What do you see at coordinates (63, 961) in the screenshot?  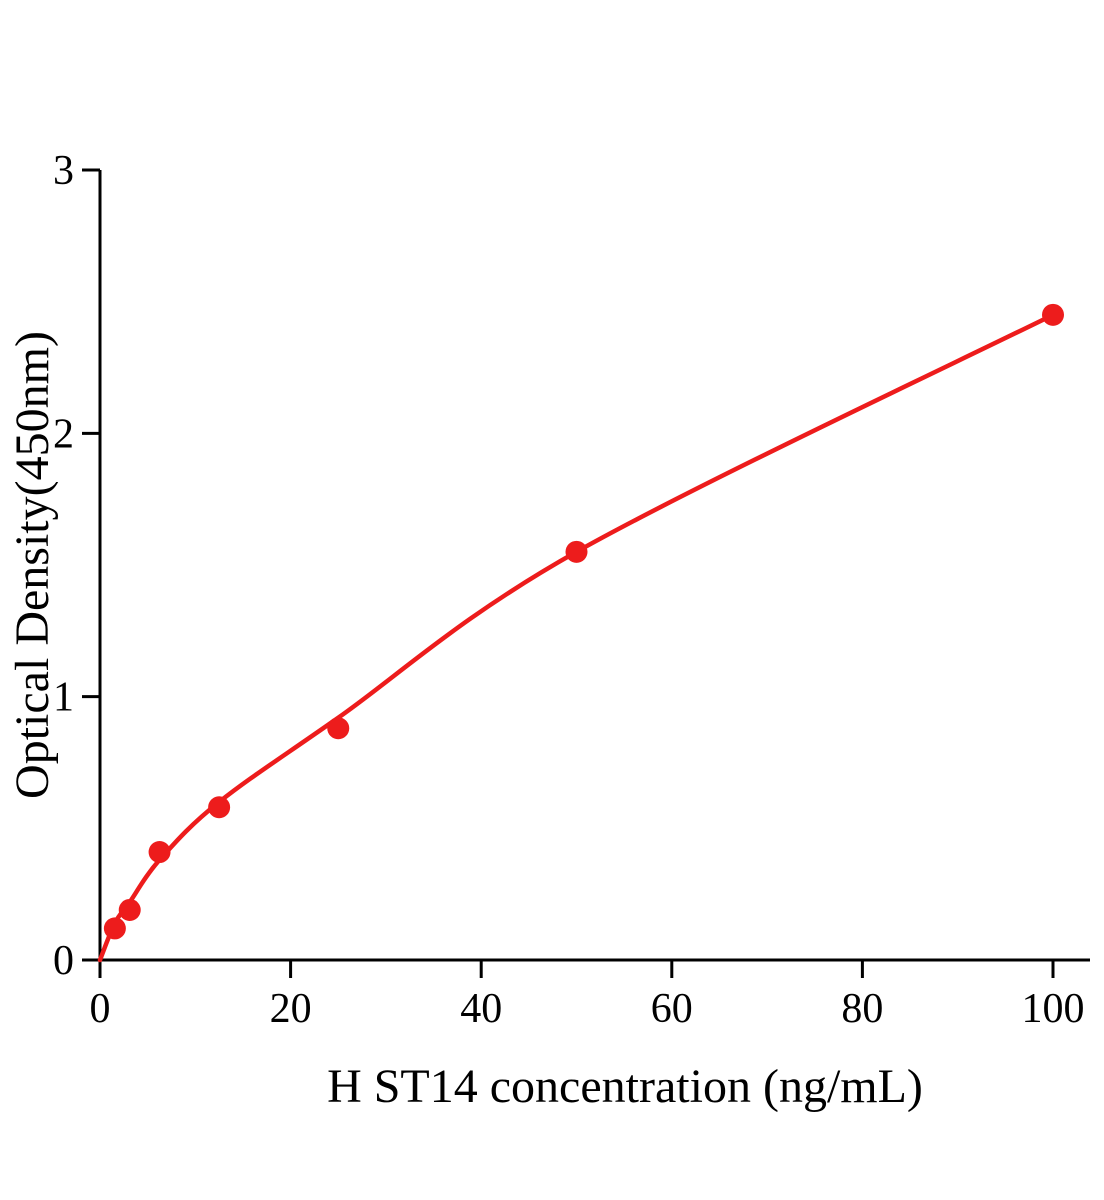 I see `y-tick-label: 0` at bounding box center [63, 961].